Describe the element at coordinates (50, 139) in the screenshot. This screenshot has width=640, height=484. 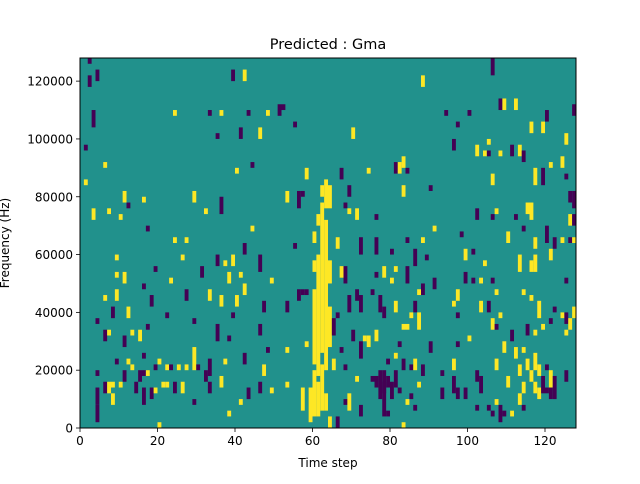
I see `y-tick-label: 100000` at that location.